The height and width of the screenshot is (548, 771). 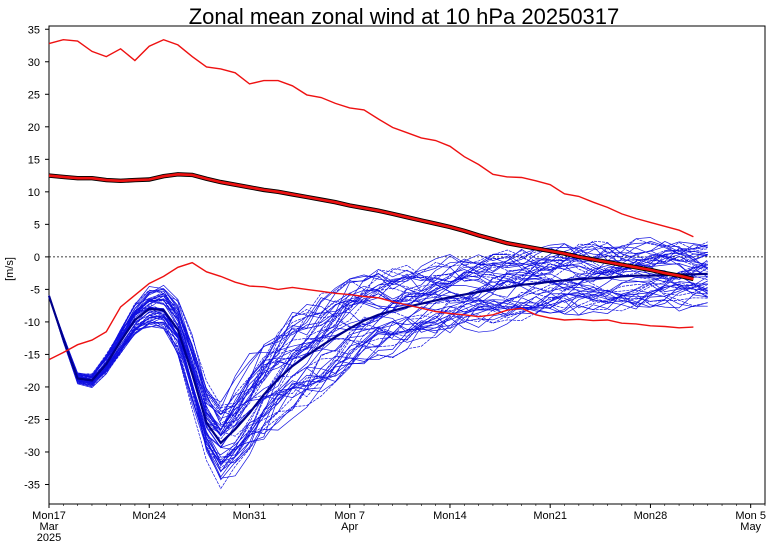 I want to click on chart-title: Zonal mean zonal wind at 10 hPa 20250317, so click(x=404, y=16).